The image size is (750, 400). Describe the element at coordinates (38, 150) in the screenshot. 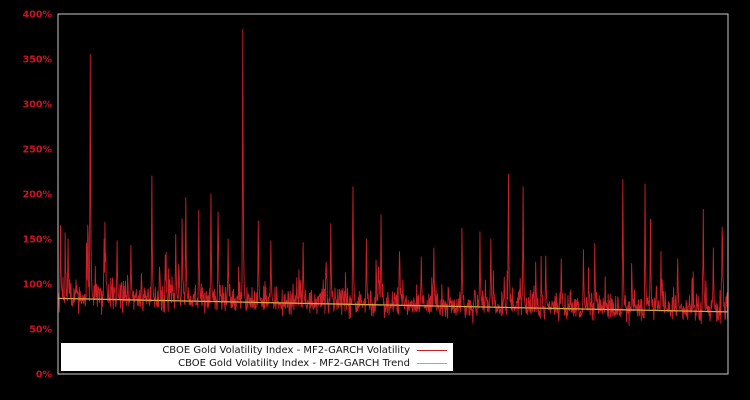

I see `y-tick-label: 250%` at that location.